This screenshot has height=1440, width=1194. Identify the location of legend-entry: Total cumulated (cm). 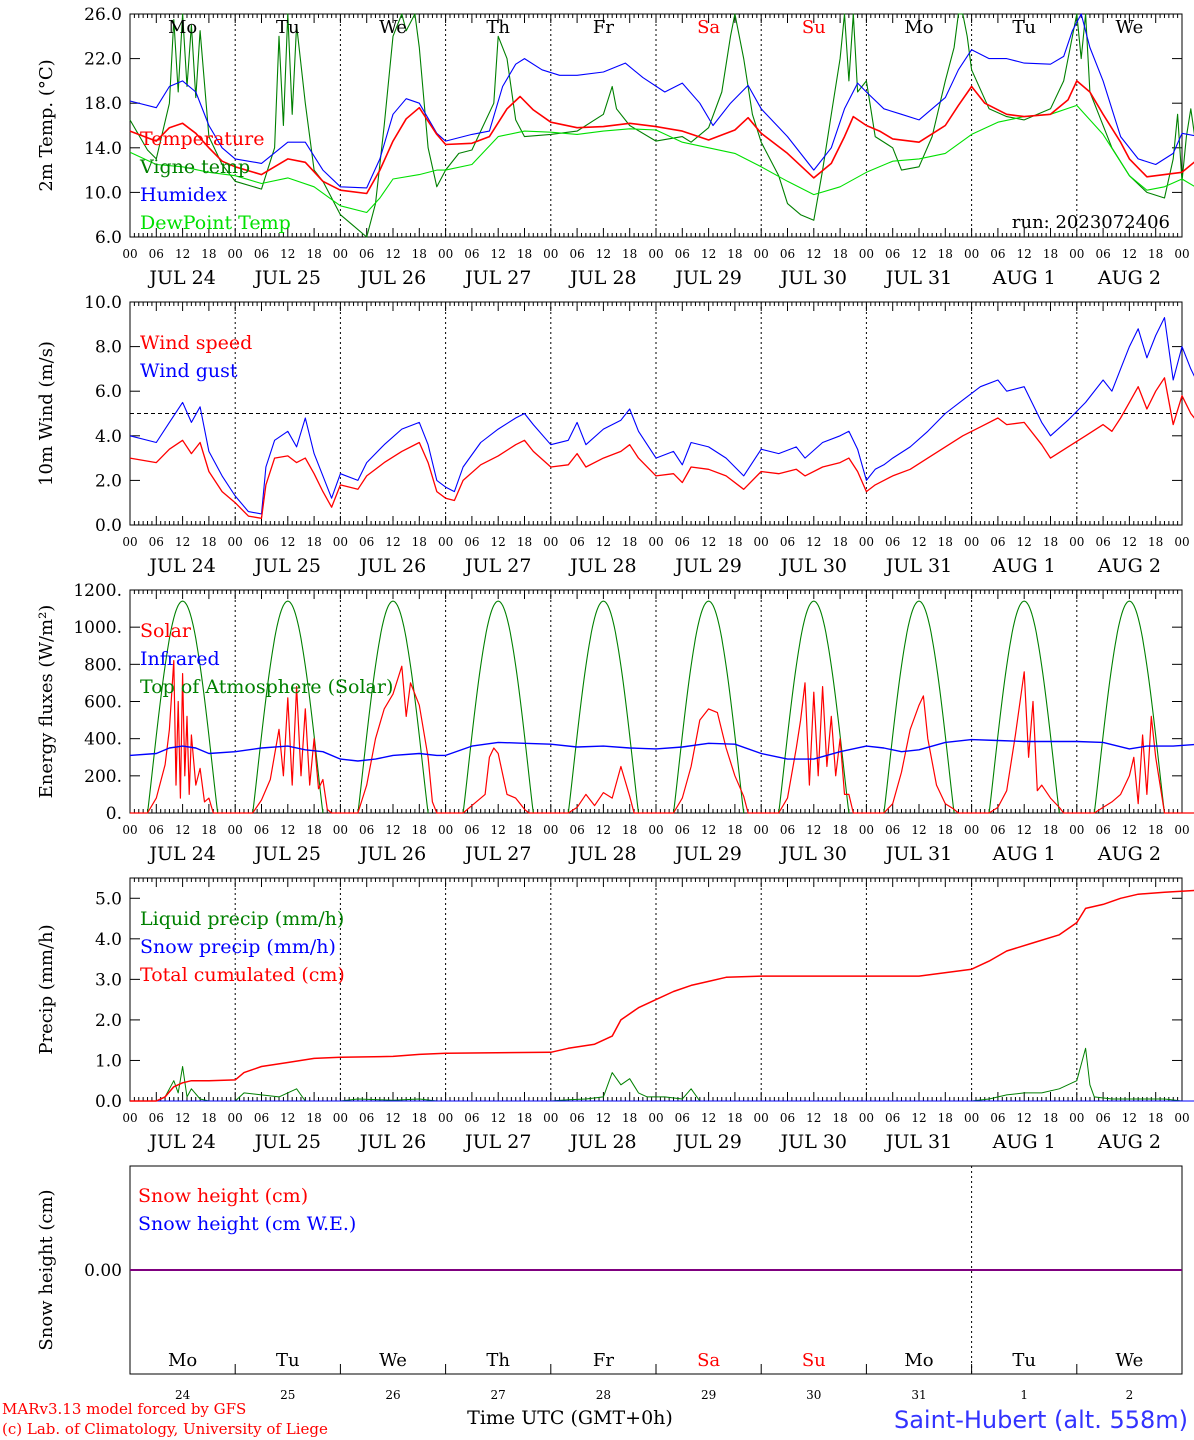
(242, 975).